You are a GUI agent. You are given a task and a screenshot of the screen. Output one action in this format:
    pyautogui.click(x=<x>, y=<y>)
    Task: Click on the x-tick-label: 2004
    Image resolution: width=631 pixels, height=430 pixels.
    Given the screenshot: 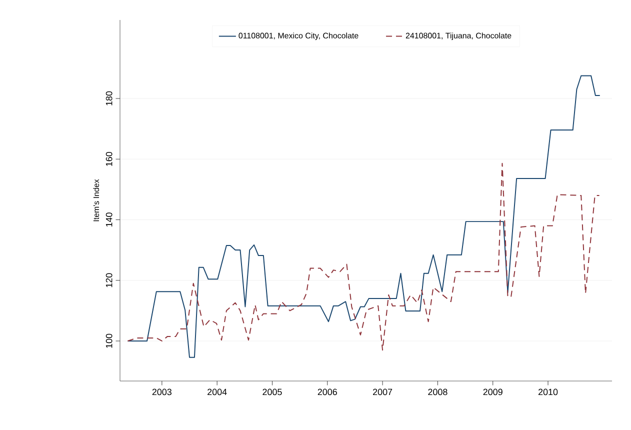 What is the action you would take?
    pyautogui.click(x=217, y=392)
    